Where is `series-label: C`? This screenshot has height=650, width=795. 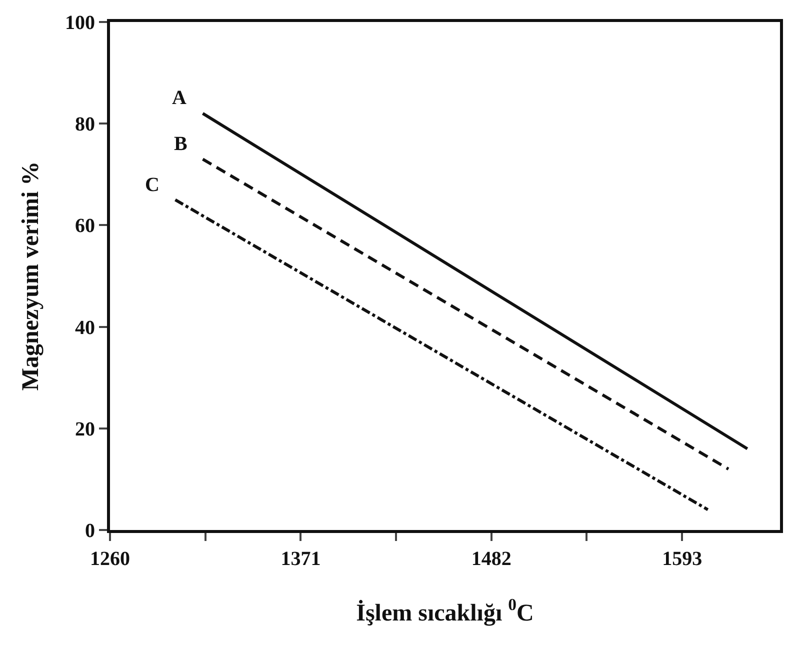 series-label: C is located at coordinates (152, 185).